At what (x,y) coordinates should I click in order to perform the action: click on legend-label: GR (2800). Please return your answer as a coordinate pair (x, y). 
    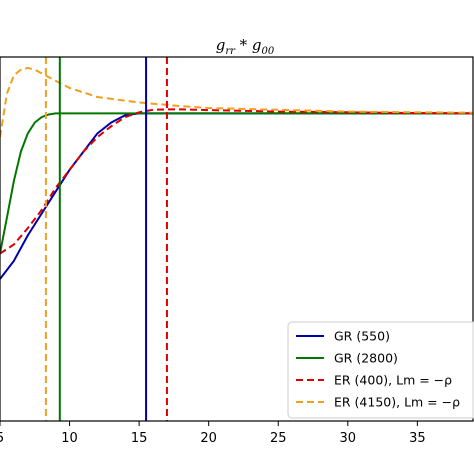
    Looking at the image, I should click on (366, 358).